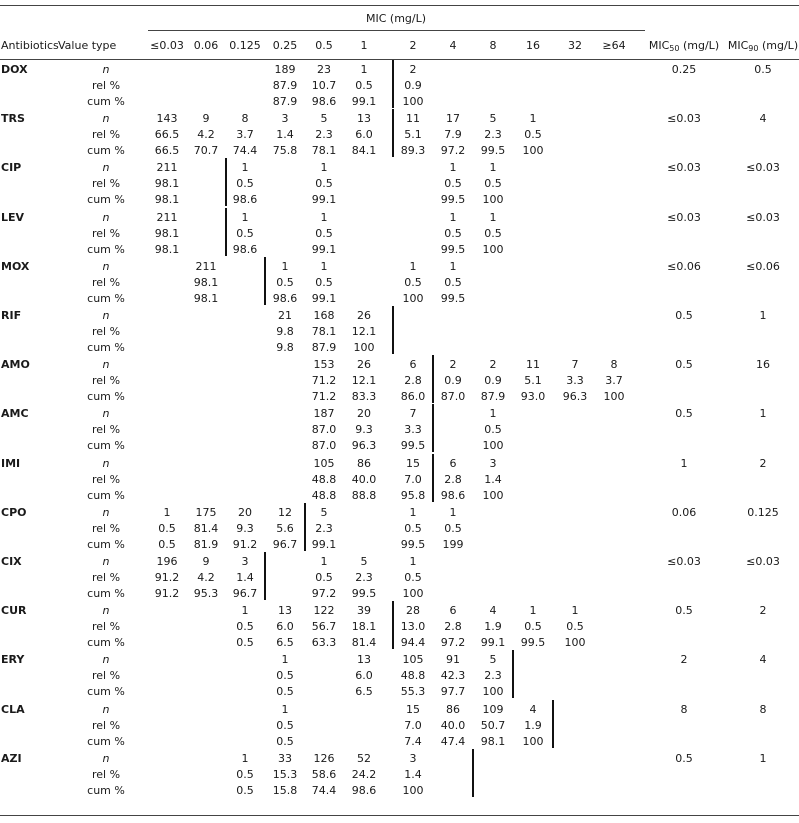 The image size is (799, 823). What do you see at coordinates (30, 45) in the screenshot?
I see `antibiotics-header: Antibiotics` at bounding box center [30, 45].